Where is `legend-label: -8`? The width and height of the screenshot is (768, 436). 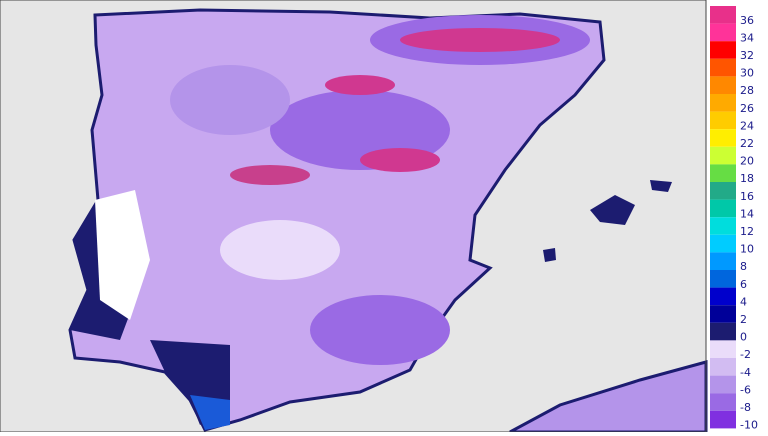 legend-label: -8 is located at coordinates (745, 407).